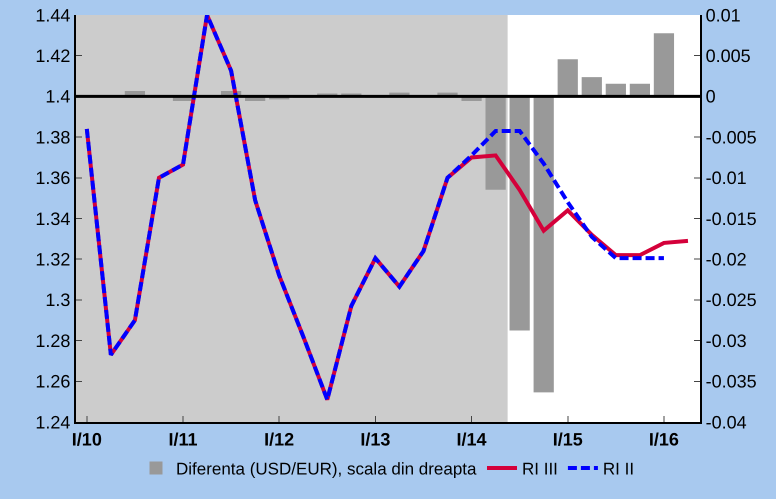  What do you see at coordinates (57, 96) in the screenshot?
I see `y-tick-label: 1.4` at bounding box center [57, 96].